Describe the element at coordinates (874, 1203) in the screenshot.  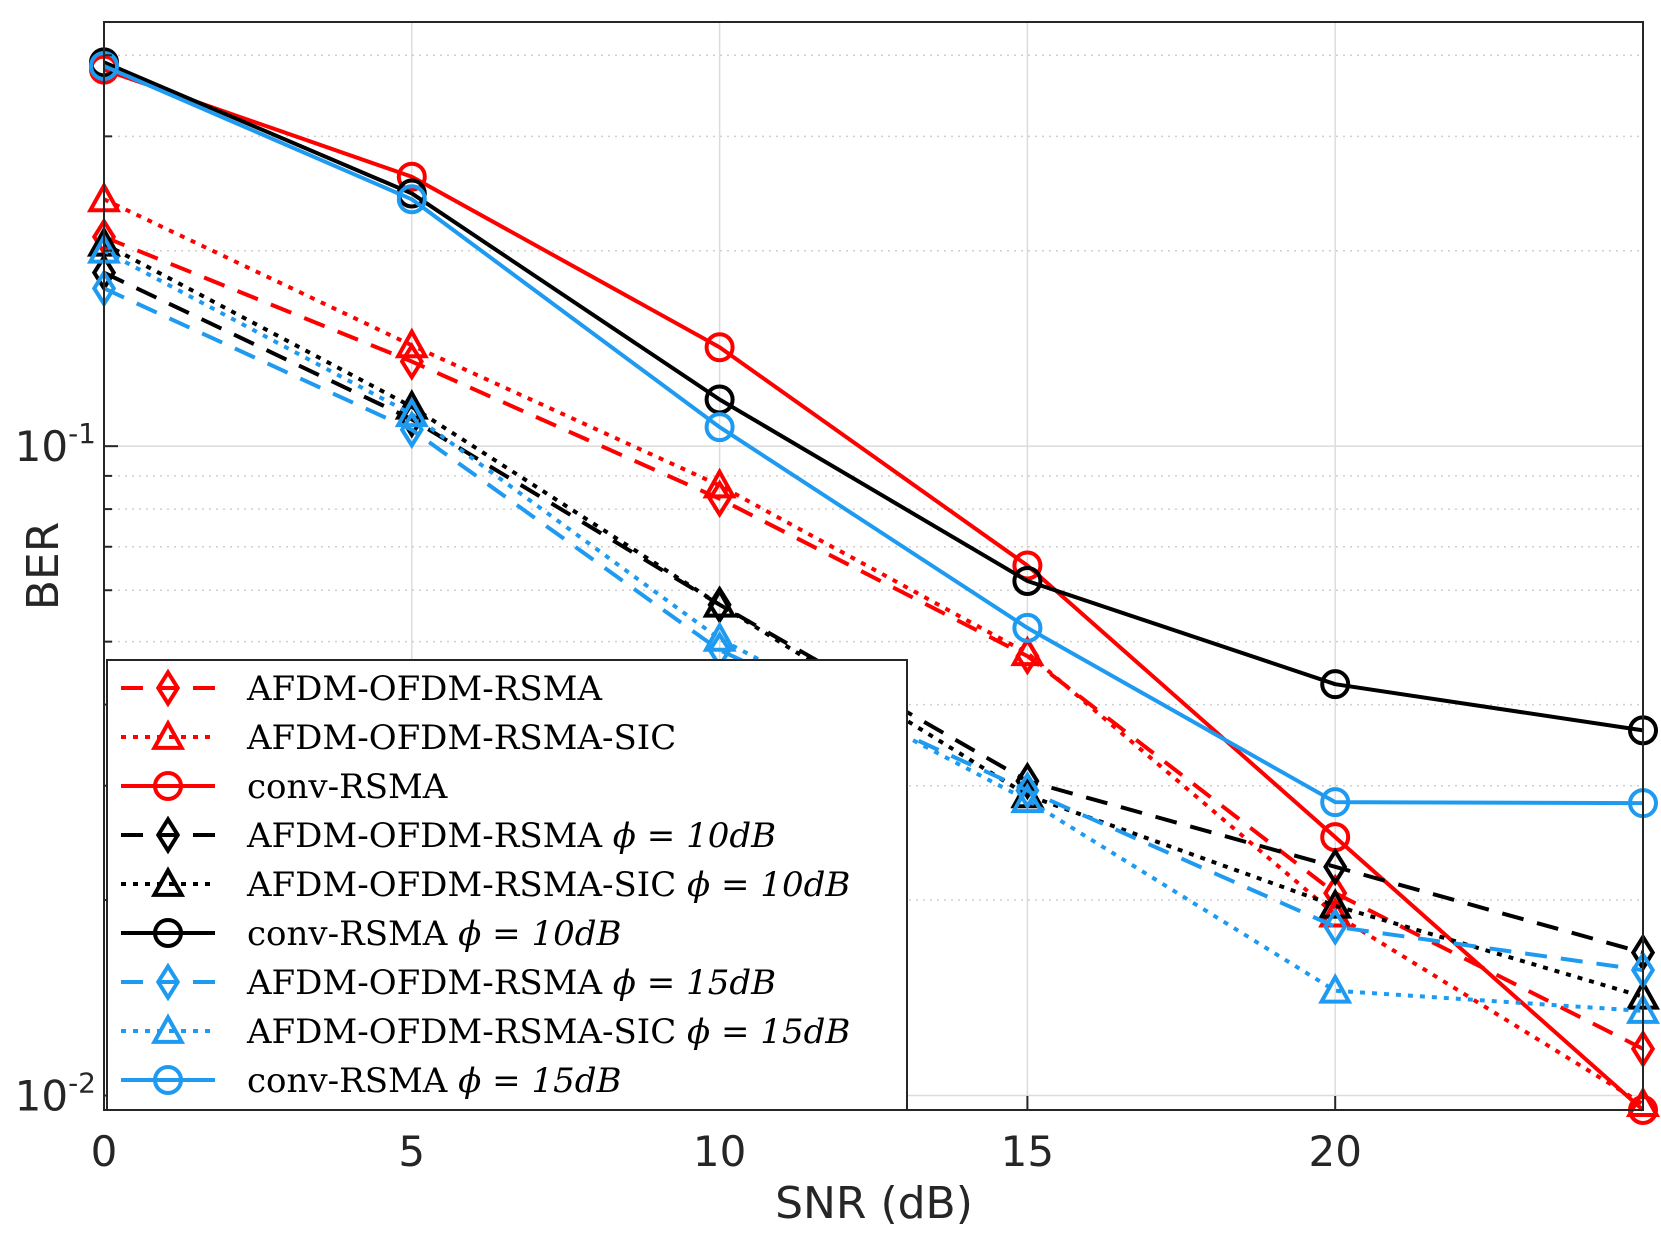
I see `x-axis-label: SNR (dB)` at that location.